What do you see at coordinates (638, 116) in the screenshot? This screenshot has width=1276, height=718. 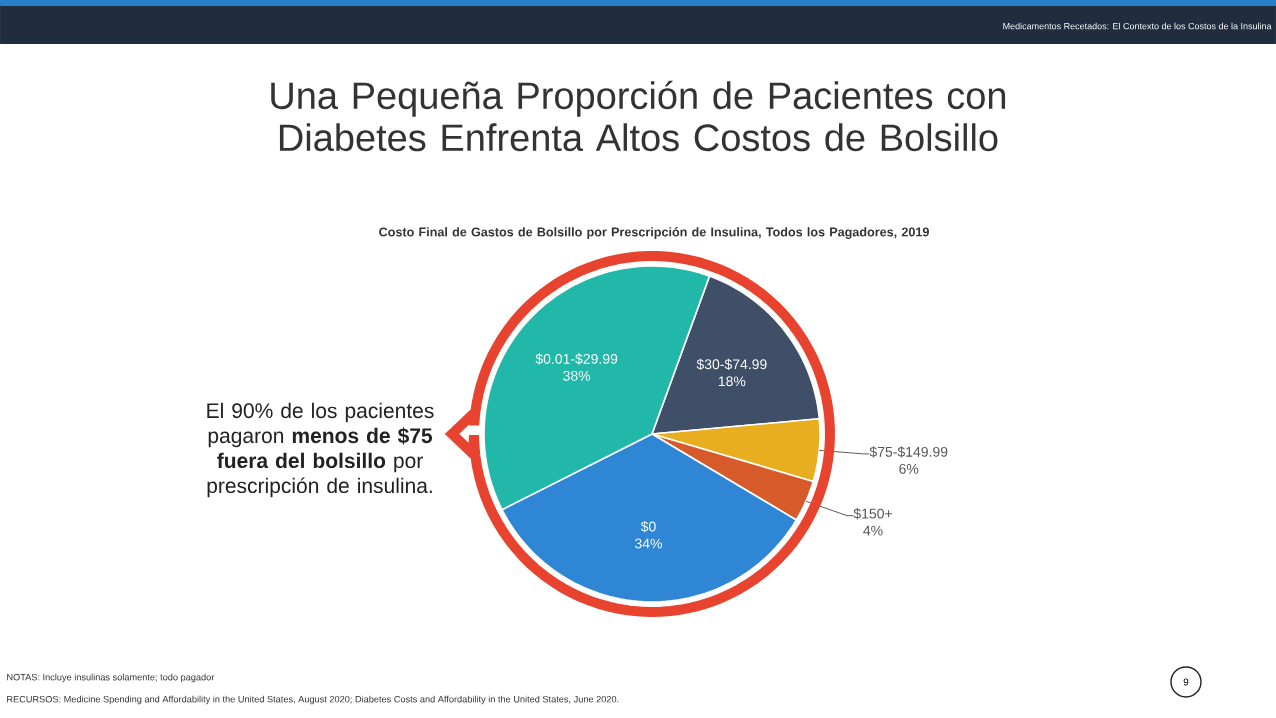 I see `chart-title: Una Pequeña Proporción de Pacientes con Diabetes Enfrenta Altos Costos de Bolsillo` at bounding box center [638, 116].